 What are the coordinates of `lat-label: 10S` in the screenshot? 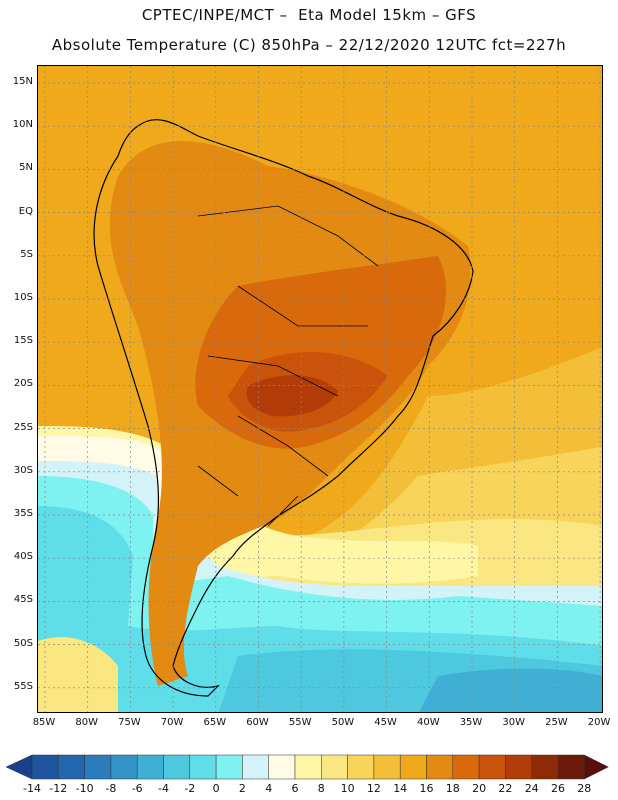 It's located at (23, 297).